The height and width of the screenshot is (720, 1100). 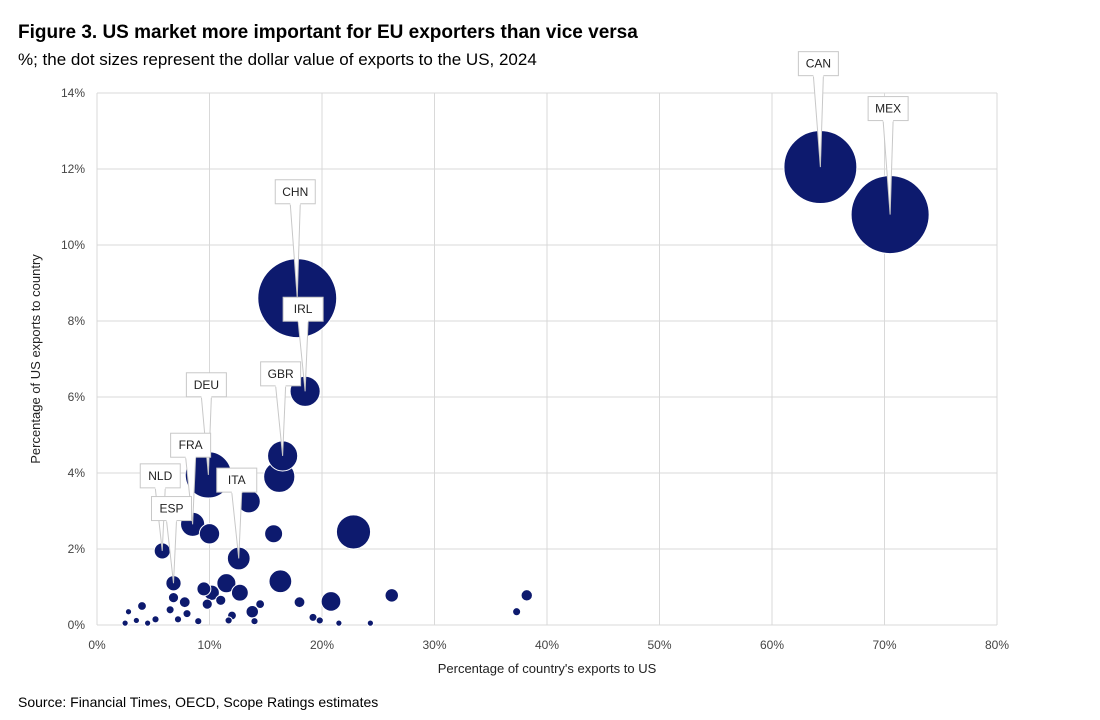 I want to click on callout-chn: CHN, so click(x=295, y=239).